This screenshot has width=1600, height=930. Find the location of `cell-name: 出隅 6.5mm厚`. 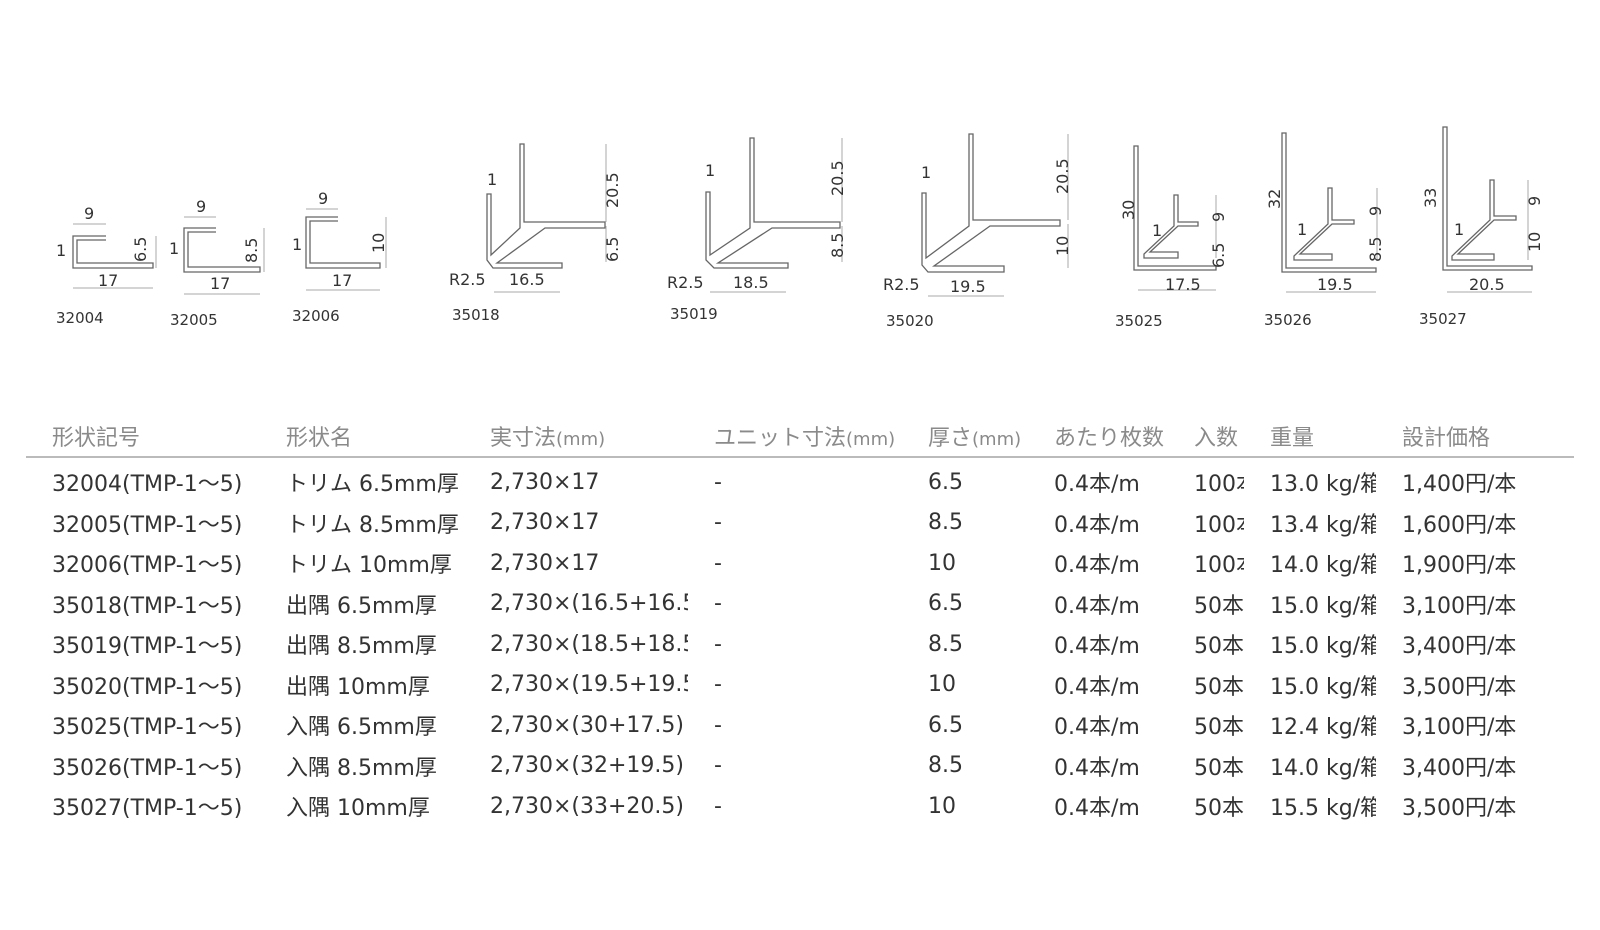

cell-name: 出隅 6.5mm厚 is located at coordinates (361, 606).